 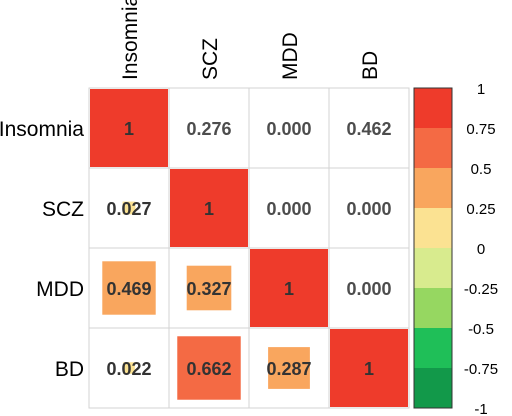 I want to click on legend-border, so click(x=433, y=248).